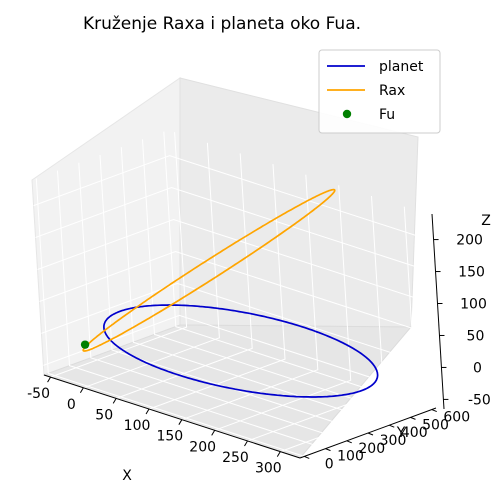  What do you see at coordinates (486, 221) in the screenshot?
I see `z-axis-label: Z` at bounding box center [486, 221].